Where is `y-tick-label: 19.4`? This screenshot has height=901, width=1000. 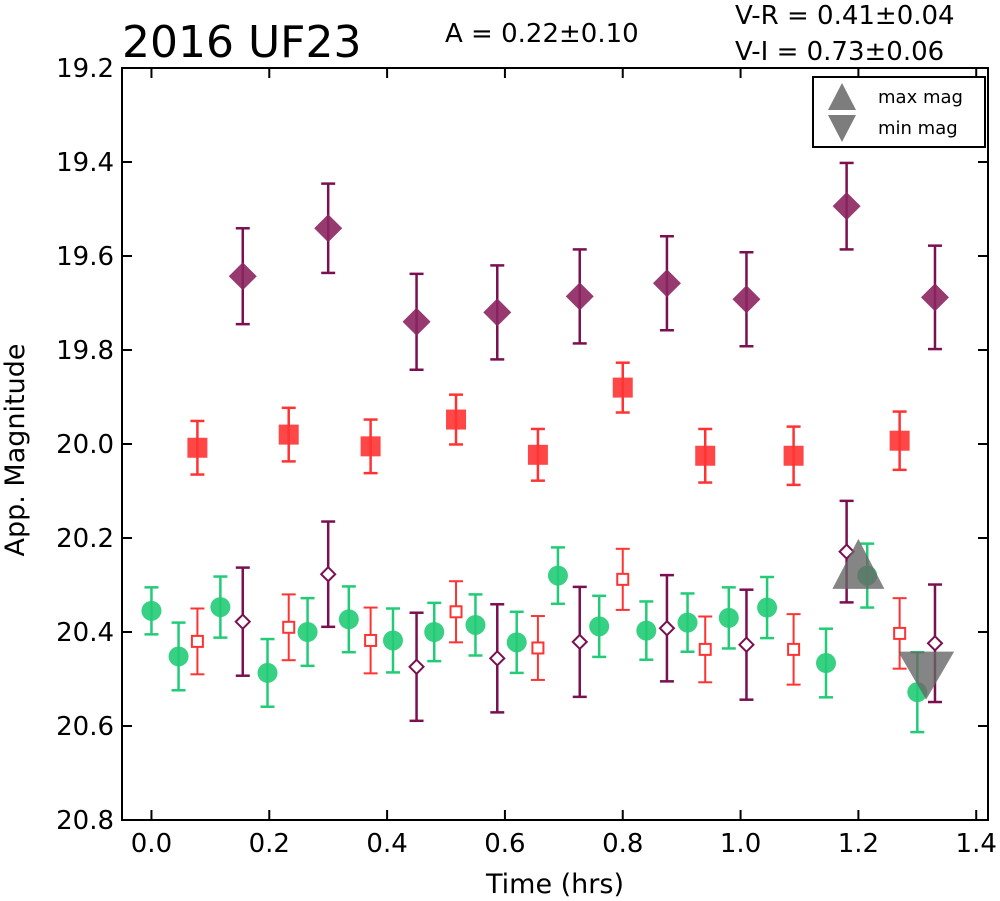
y-tick-label: 19.4 is located at coordinates (85, 163).